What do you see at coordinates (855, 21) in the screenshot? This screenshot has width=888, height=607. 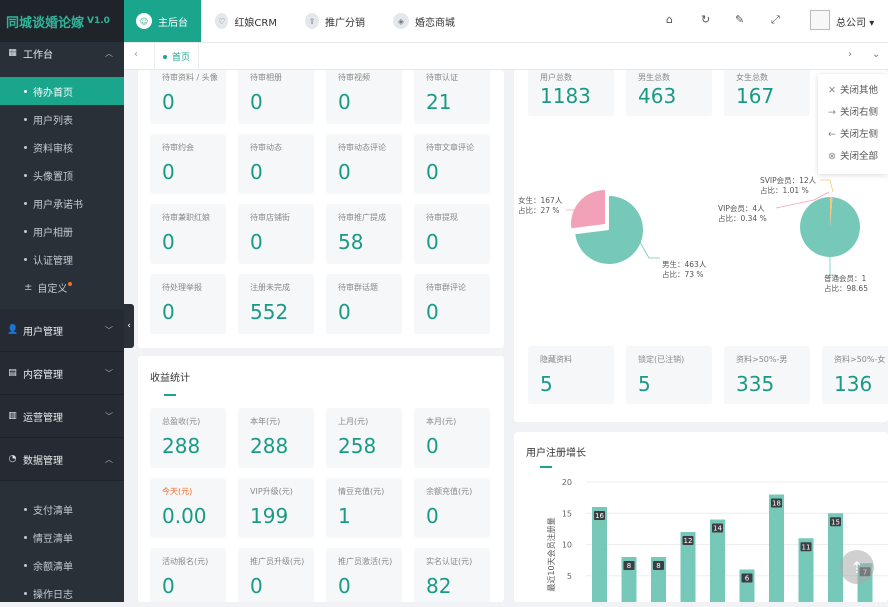 I see `company-selector: 总公司 ▾` at bounding box center [855, 21].